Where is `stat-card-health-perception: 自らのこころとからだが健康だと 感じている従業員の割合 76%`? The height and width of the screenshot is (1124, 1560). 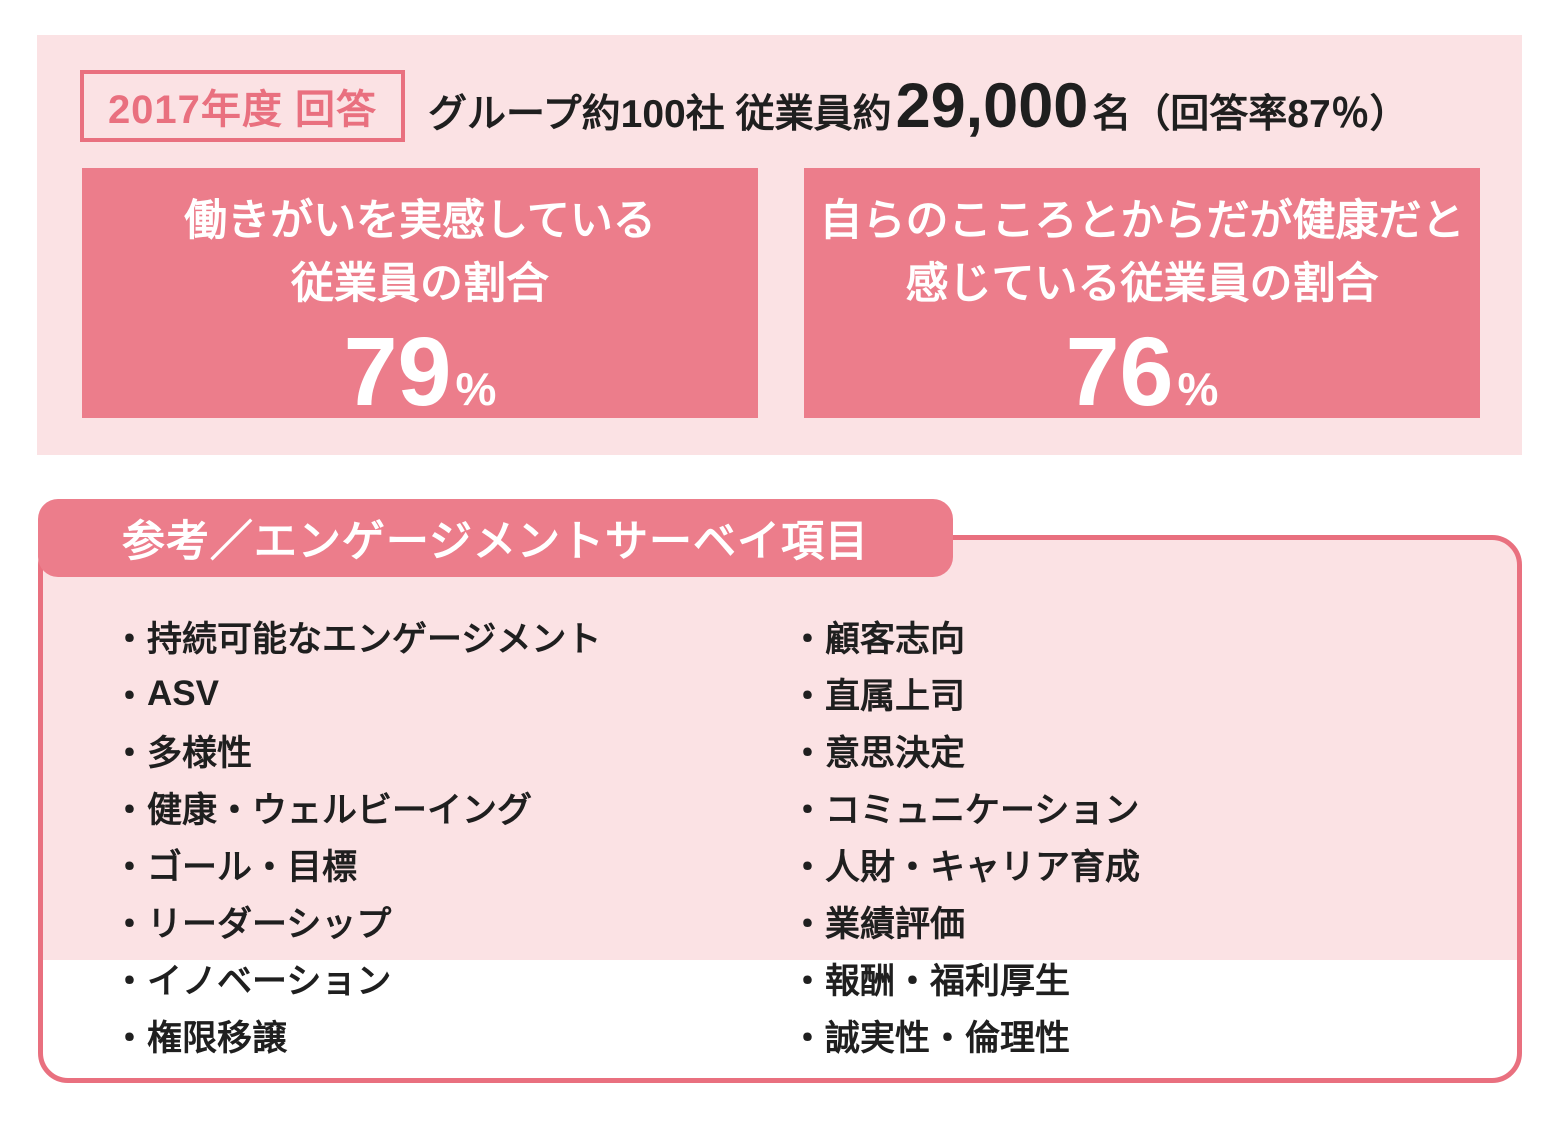 stat-card-health-perception: 自らのこころとからだが健康だと 感じている従業員の割合 76% is located at coordinates (1142, 295).